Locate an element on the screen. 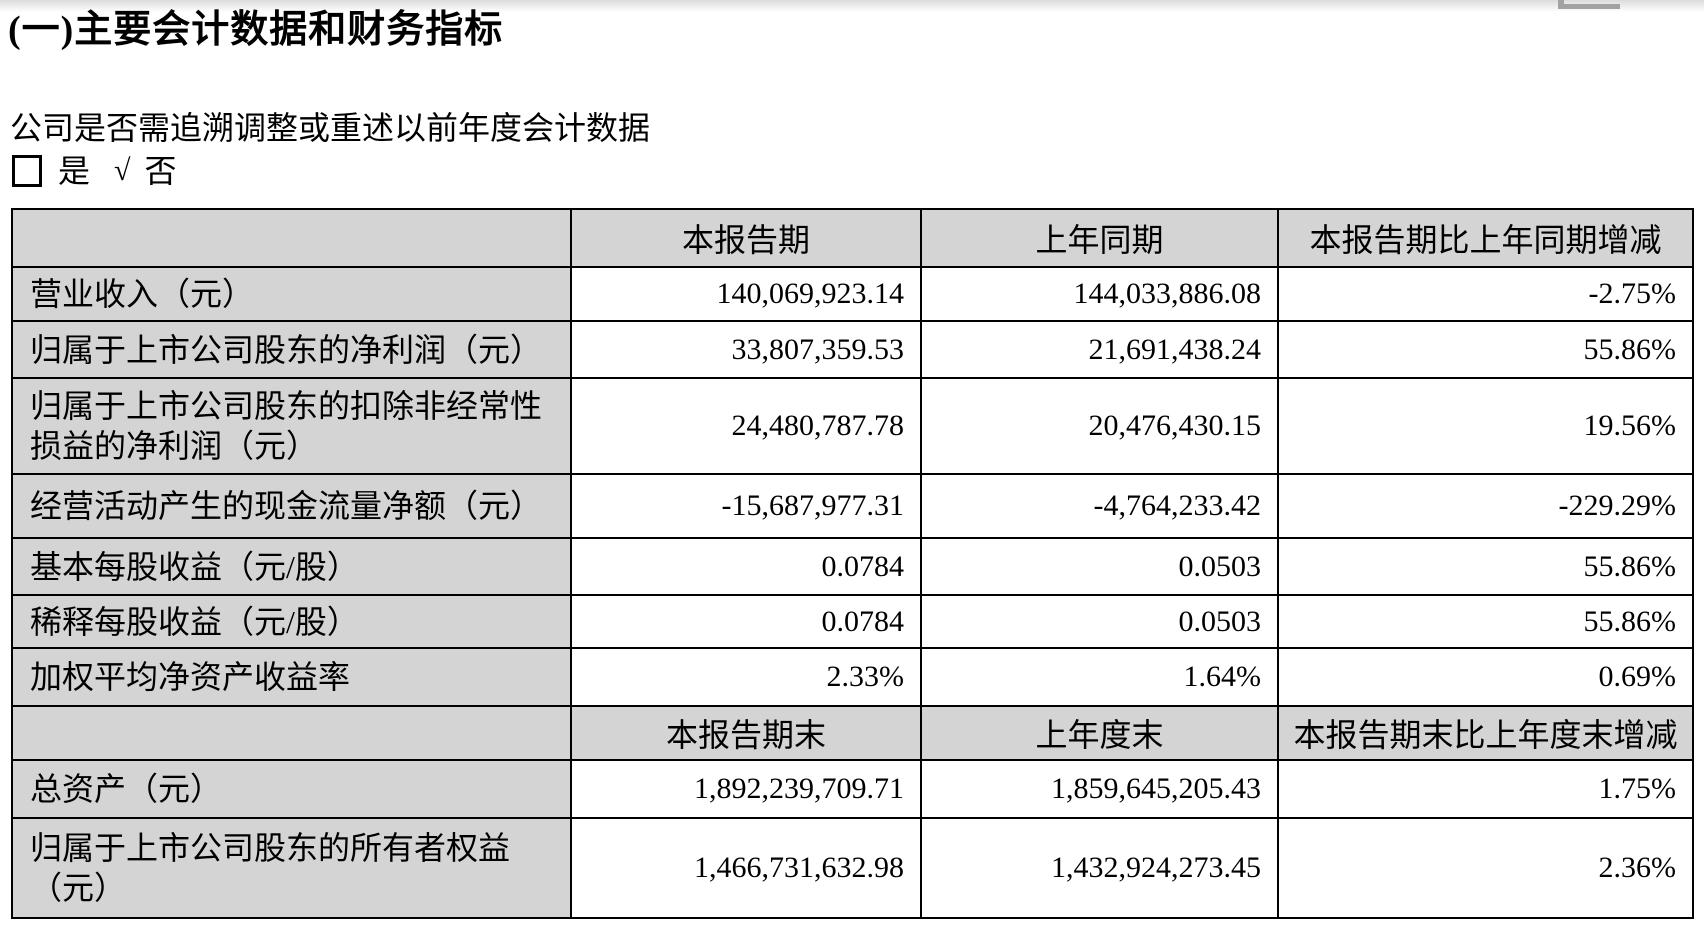 This screenshot has width=1704, height=930. row-label: 总资产（元） is located at coordinates (291, 789).